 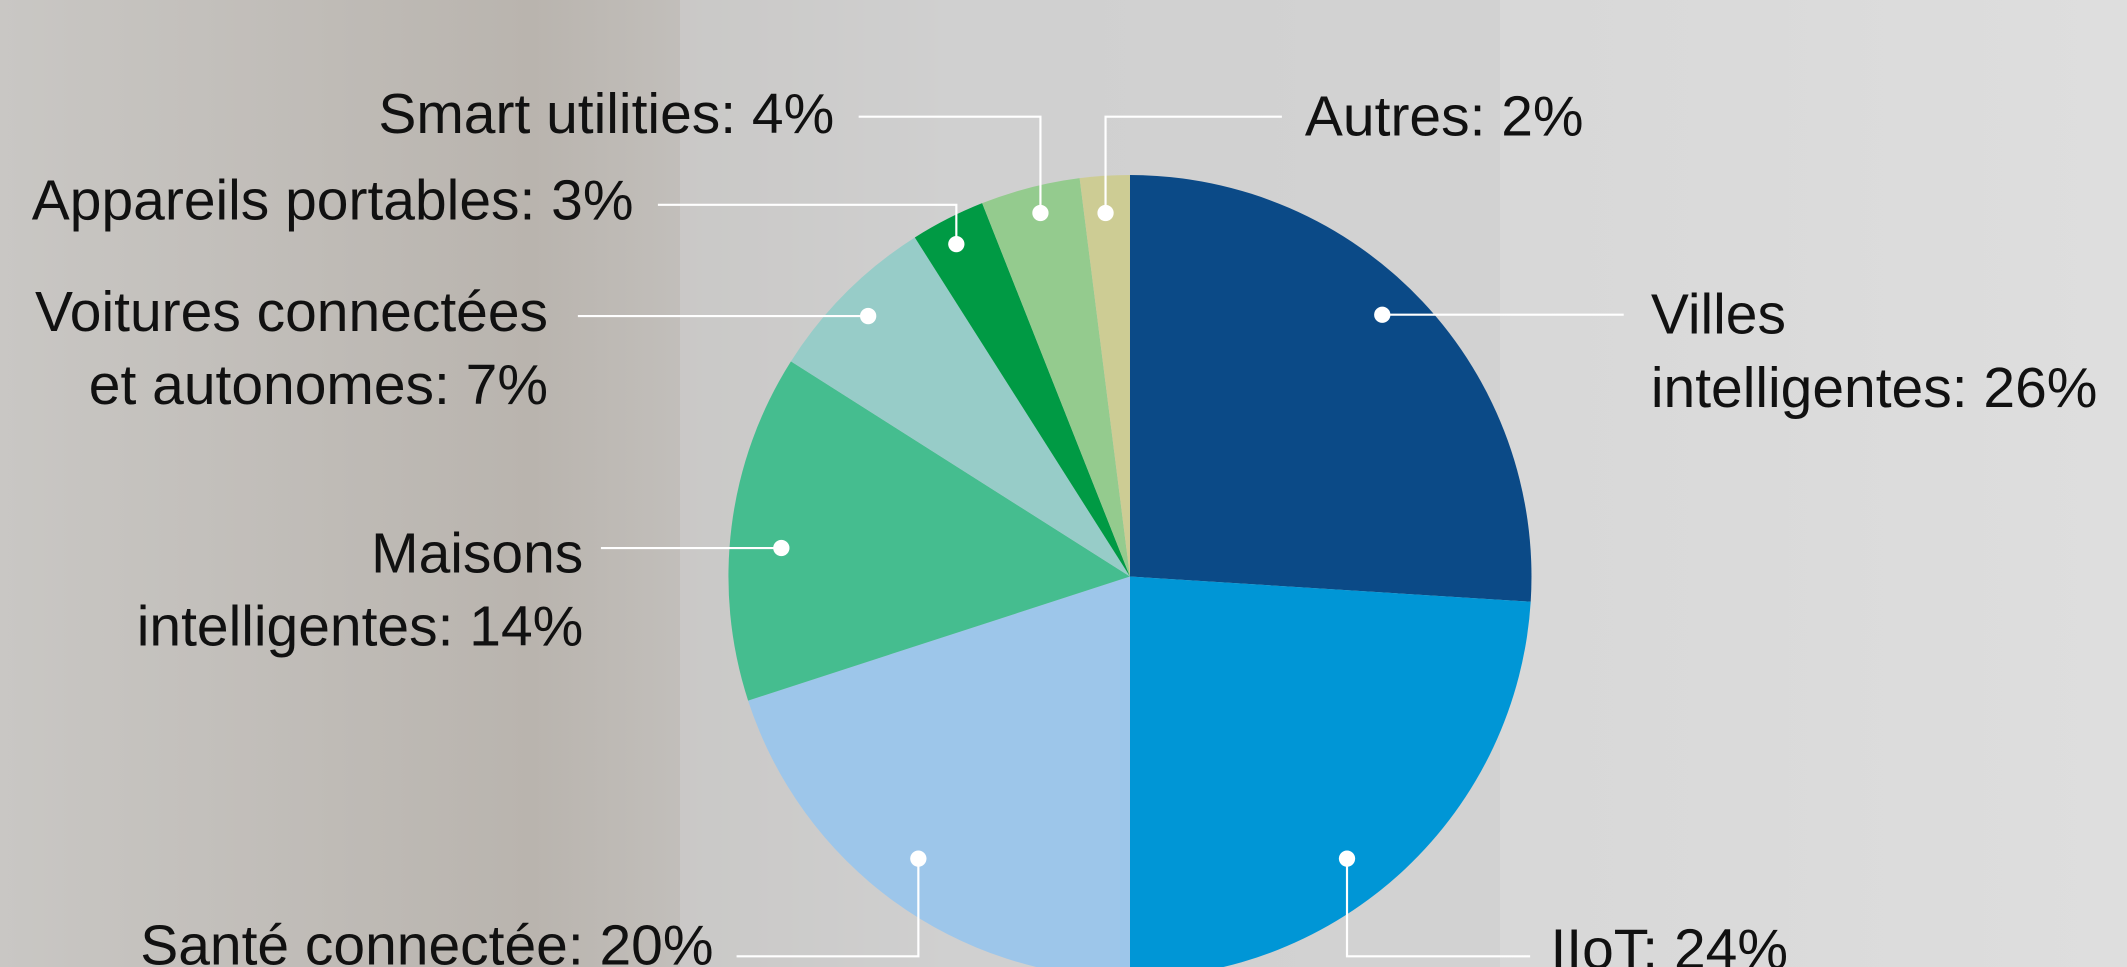 What do you see at coordinates (606, 114) in the screenshot?
I see `slice-label: Smart utilities: 4%` at bounding box center [606, 114].